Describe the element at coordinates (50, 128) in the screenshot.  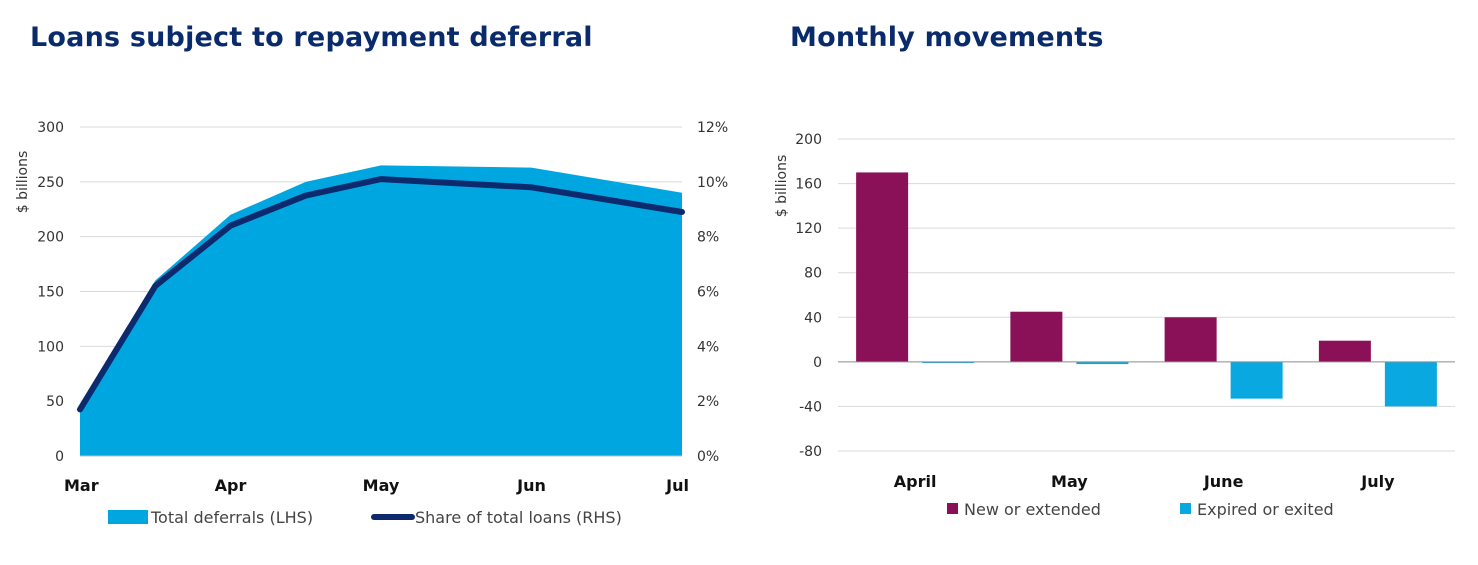
I see `left-y-tick-label: 300` at that location.